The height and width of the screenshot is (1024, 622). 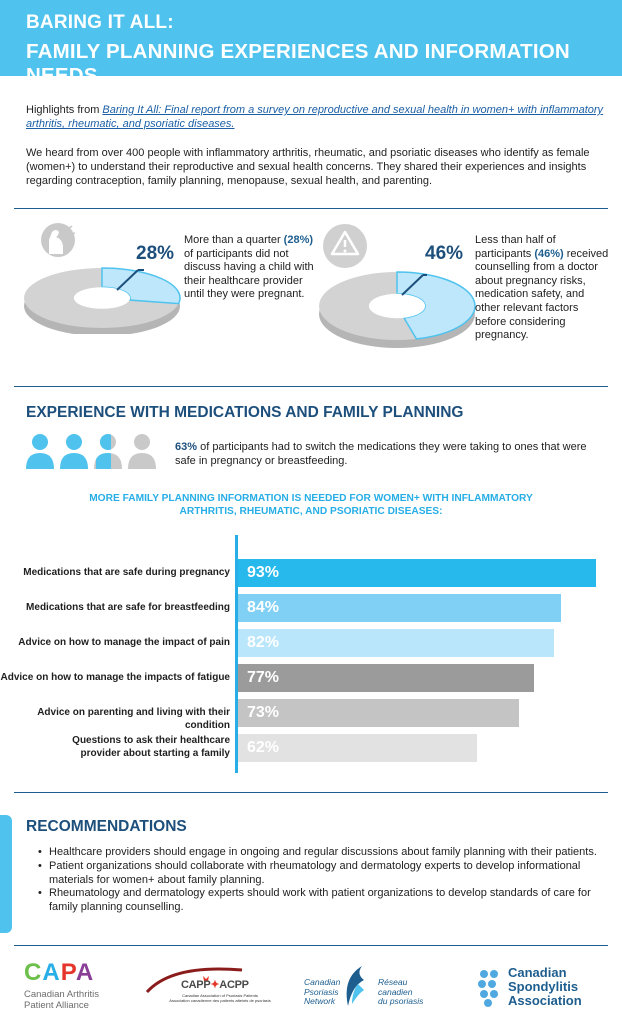 What do you see at coordinates (488, 988) in the screenshot?
I see `spine-icon` at bounding box center [488, 988].